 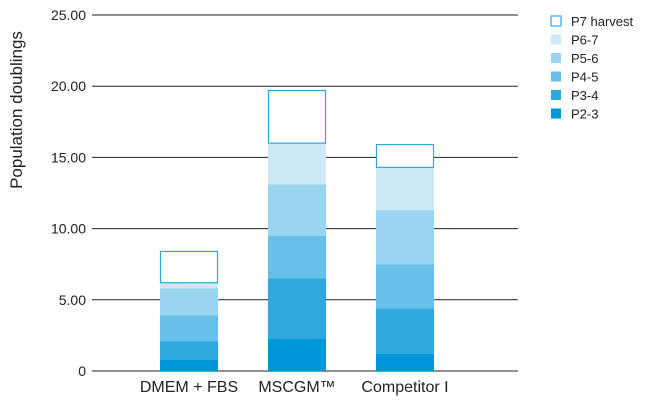 What do you see at coordinates (68, 157) in the screenshot?
I see `y-tick-label: 15.00` at bounding box center [68, 157].